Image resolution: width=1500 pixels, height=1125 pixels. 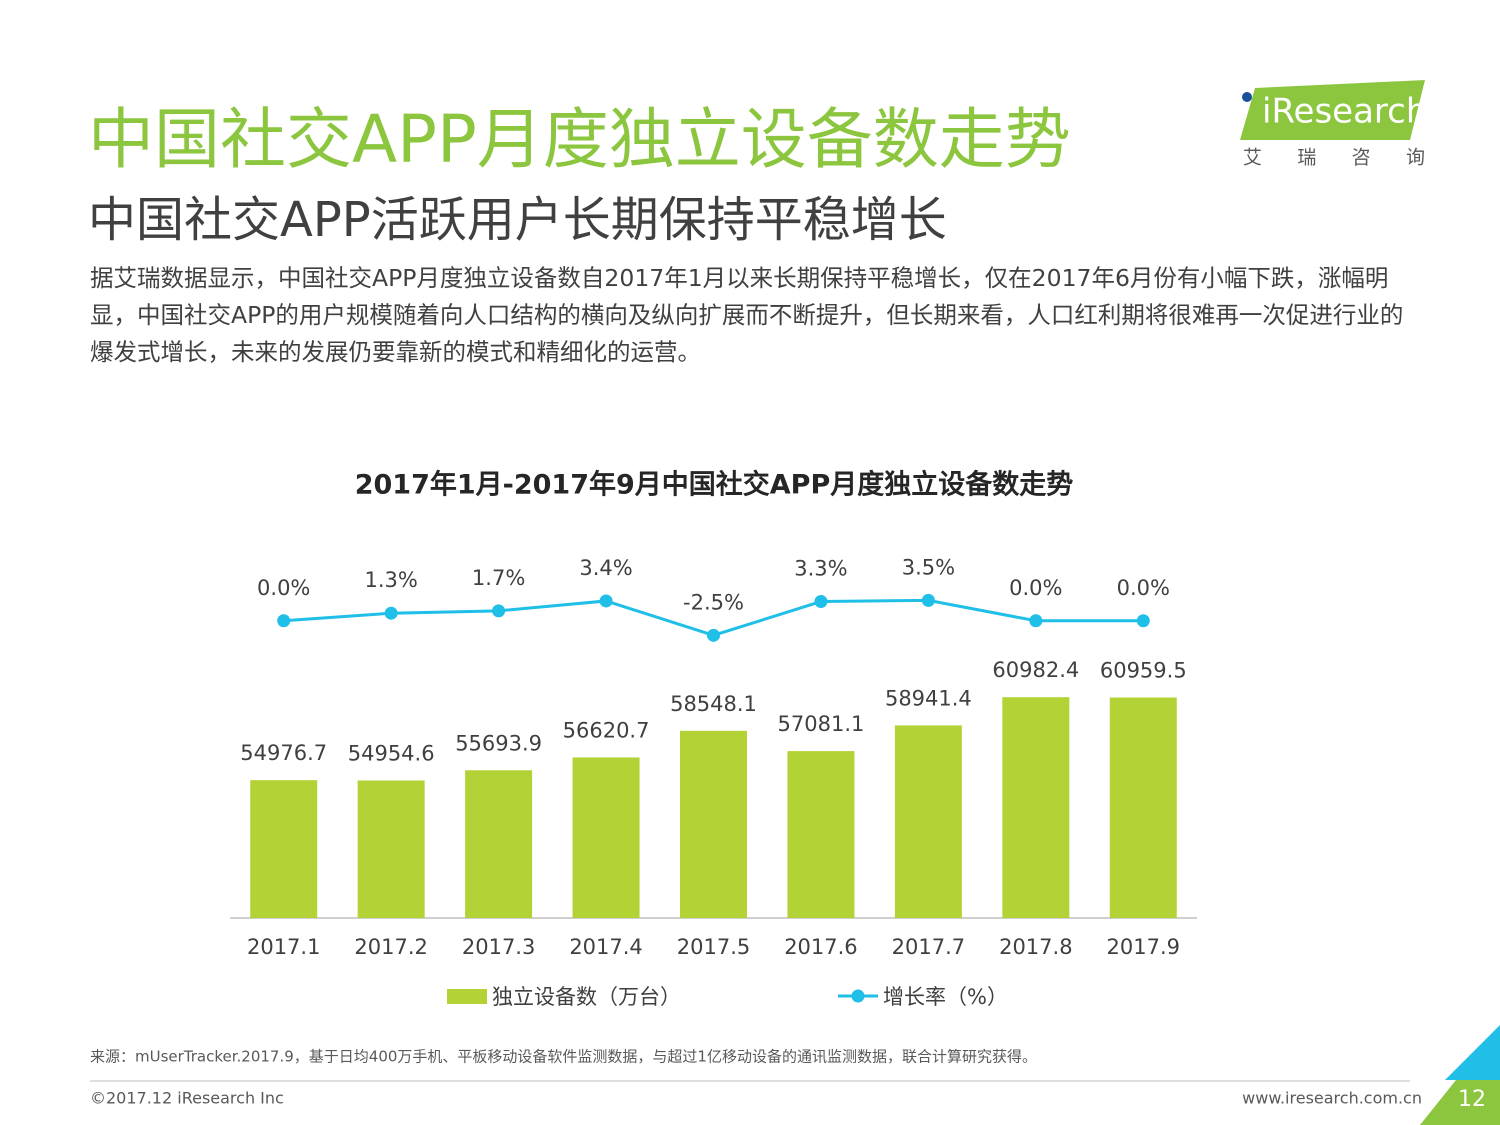 What do you see at coordinates (498, 743) in the screenshot?
I see `bar-label: 55693.9` at bounding box center [498, 743].